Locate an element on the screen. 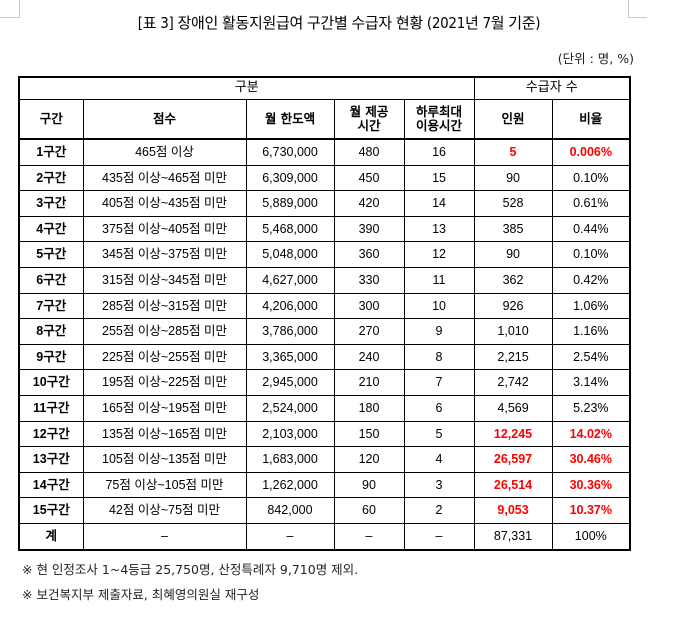 Image resolution: width=678 pixels, height=620 pixels. band-cell: 14구간 is located at coordinates (51, 485).